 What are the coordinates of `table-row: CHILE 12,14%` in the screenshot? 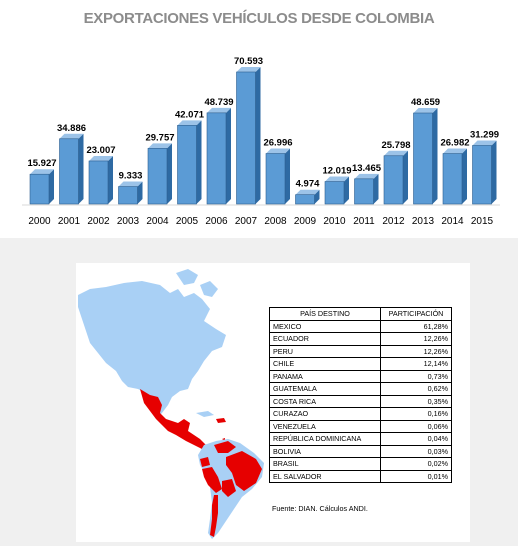 It's located at (360, 364).